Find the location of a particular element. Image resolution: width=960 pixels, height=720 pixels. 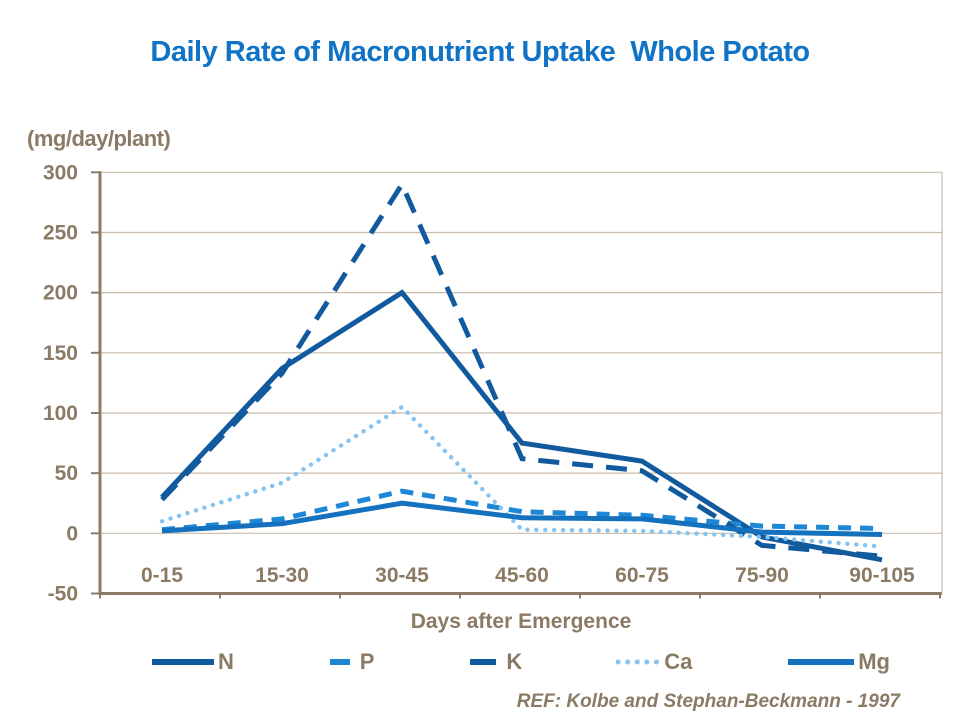

legend-swatch-k is located at coordinates (483, 662).